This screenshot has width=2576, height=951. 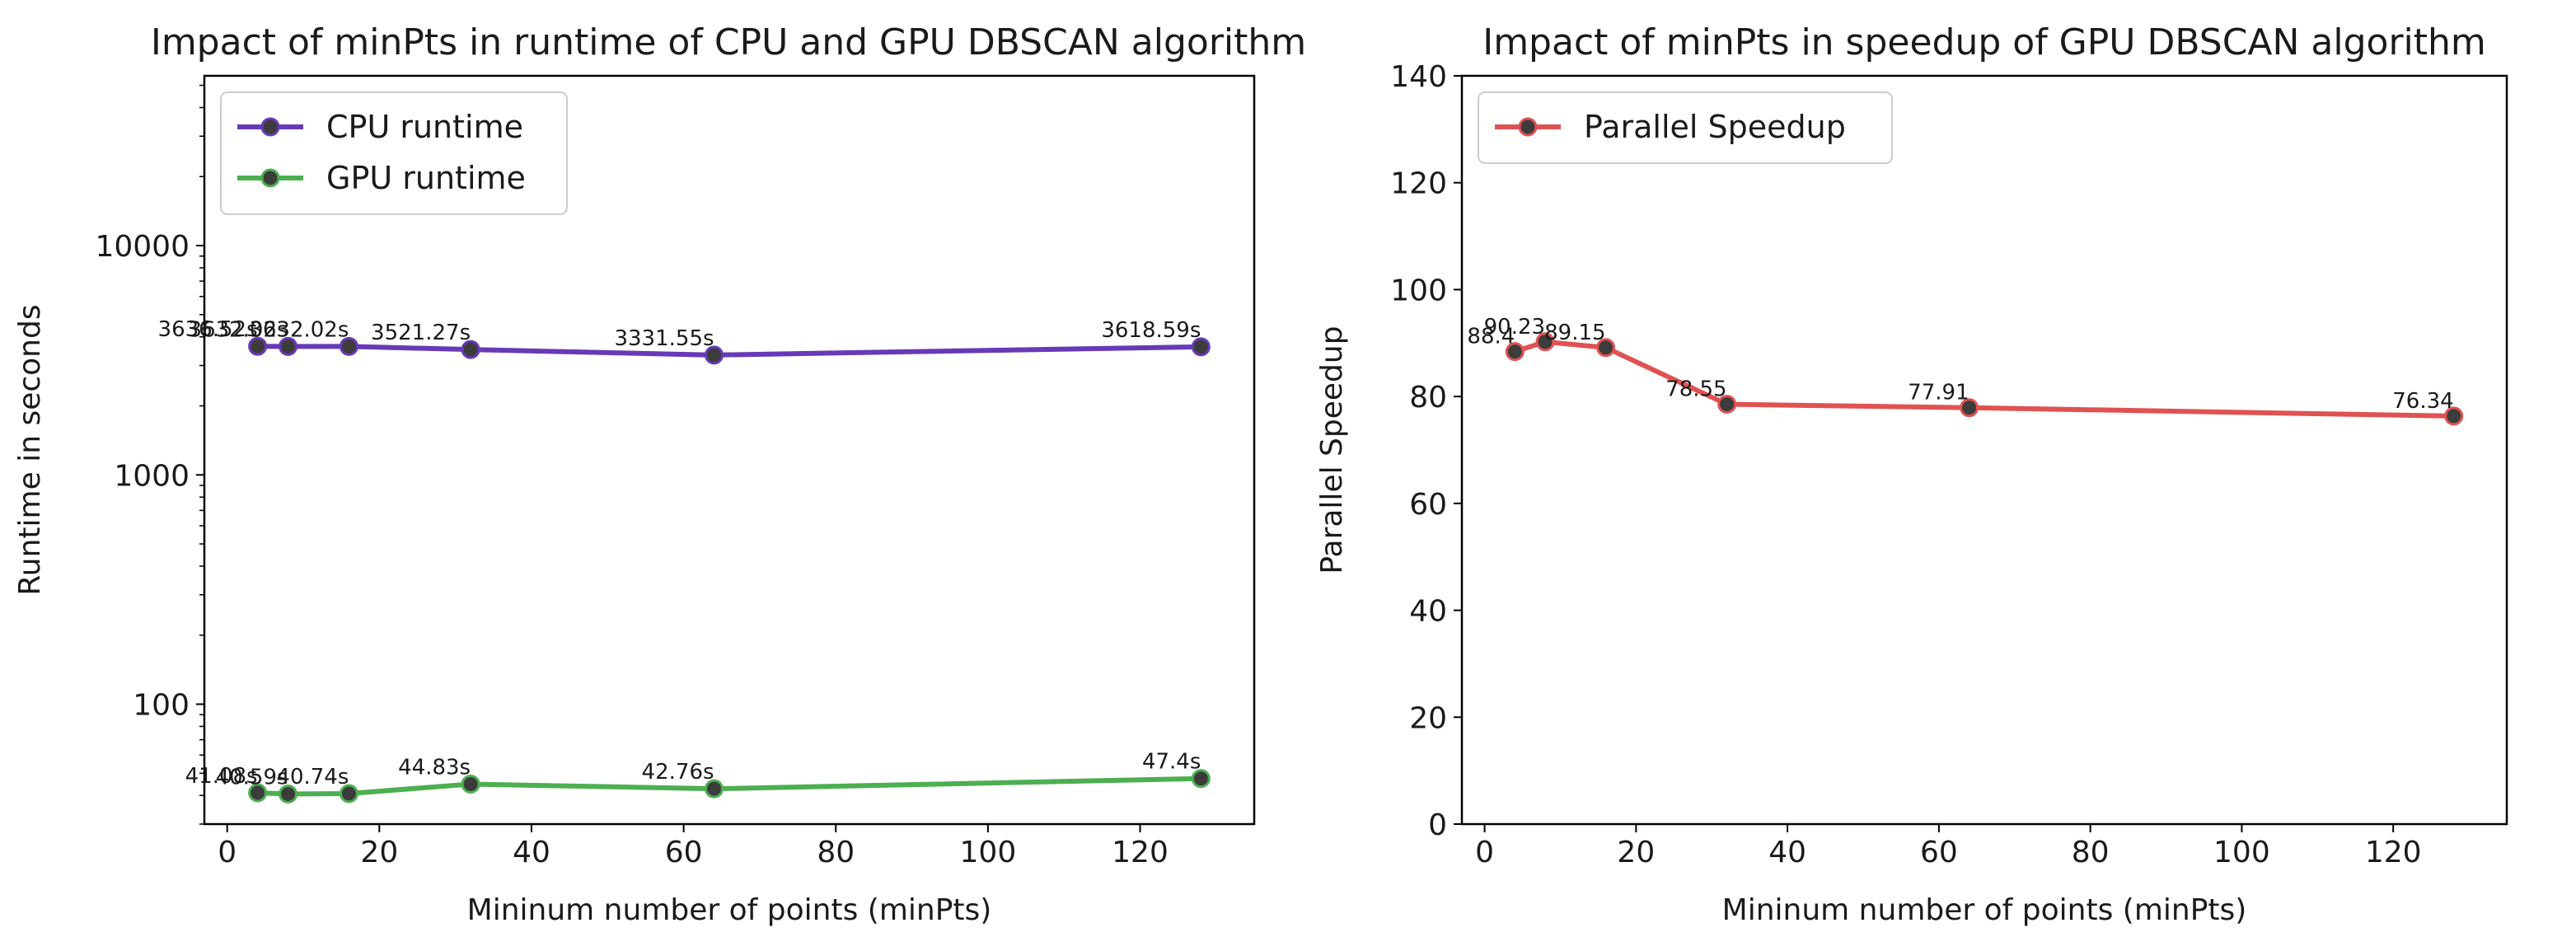 What do you see at coordinates (664, 339) in the screenshot?
I see `data-label: 3331.55s` at bounding box center [664, 339].